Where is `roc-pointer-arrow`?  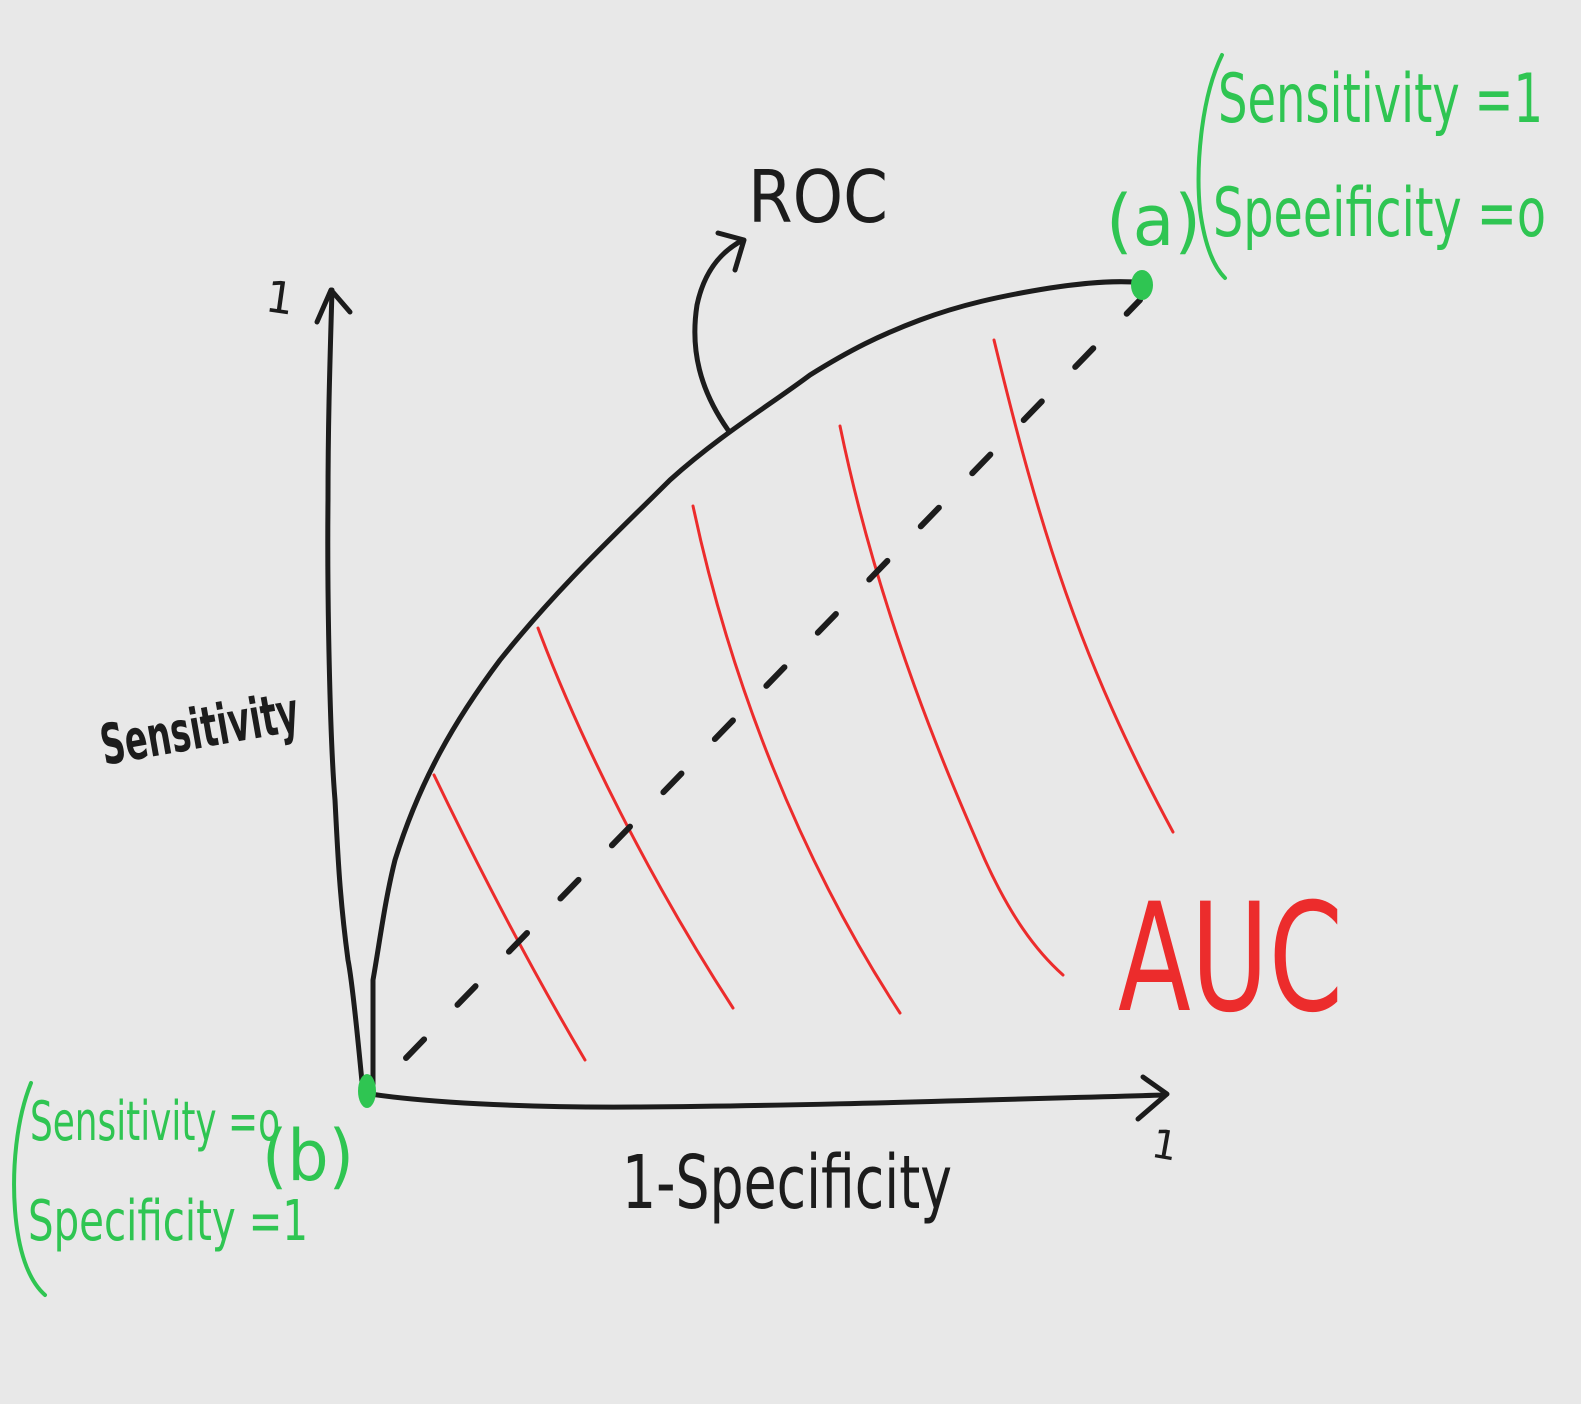
roc-pointer-arrow is located at coordinates (719, 331).